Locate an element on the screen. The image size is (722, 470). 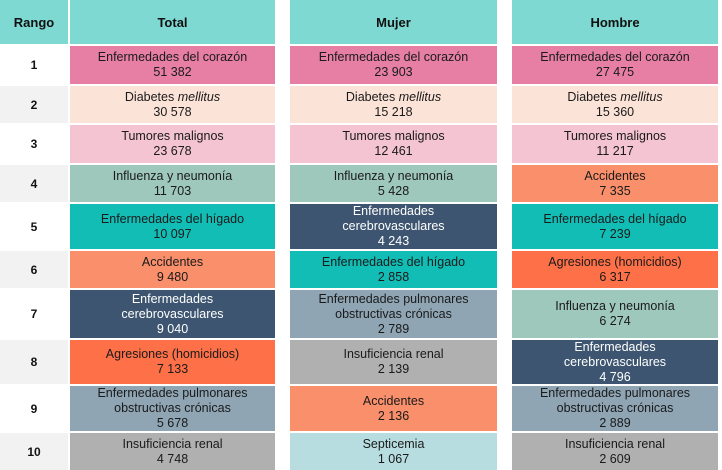
mujer-cause-cell: Septicemia 1 067 is located at coordinates (393, 451).